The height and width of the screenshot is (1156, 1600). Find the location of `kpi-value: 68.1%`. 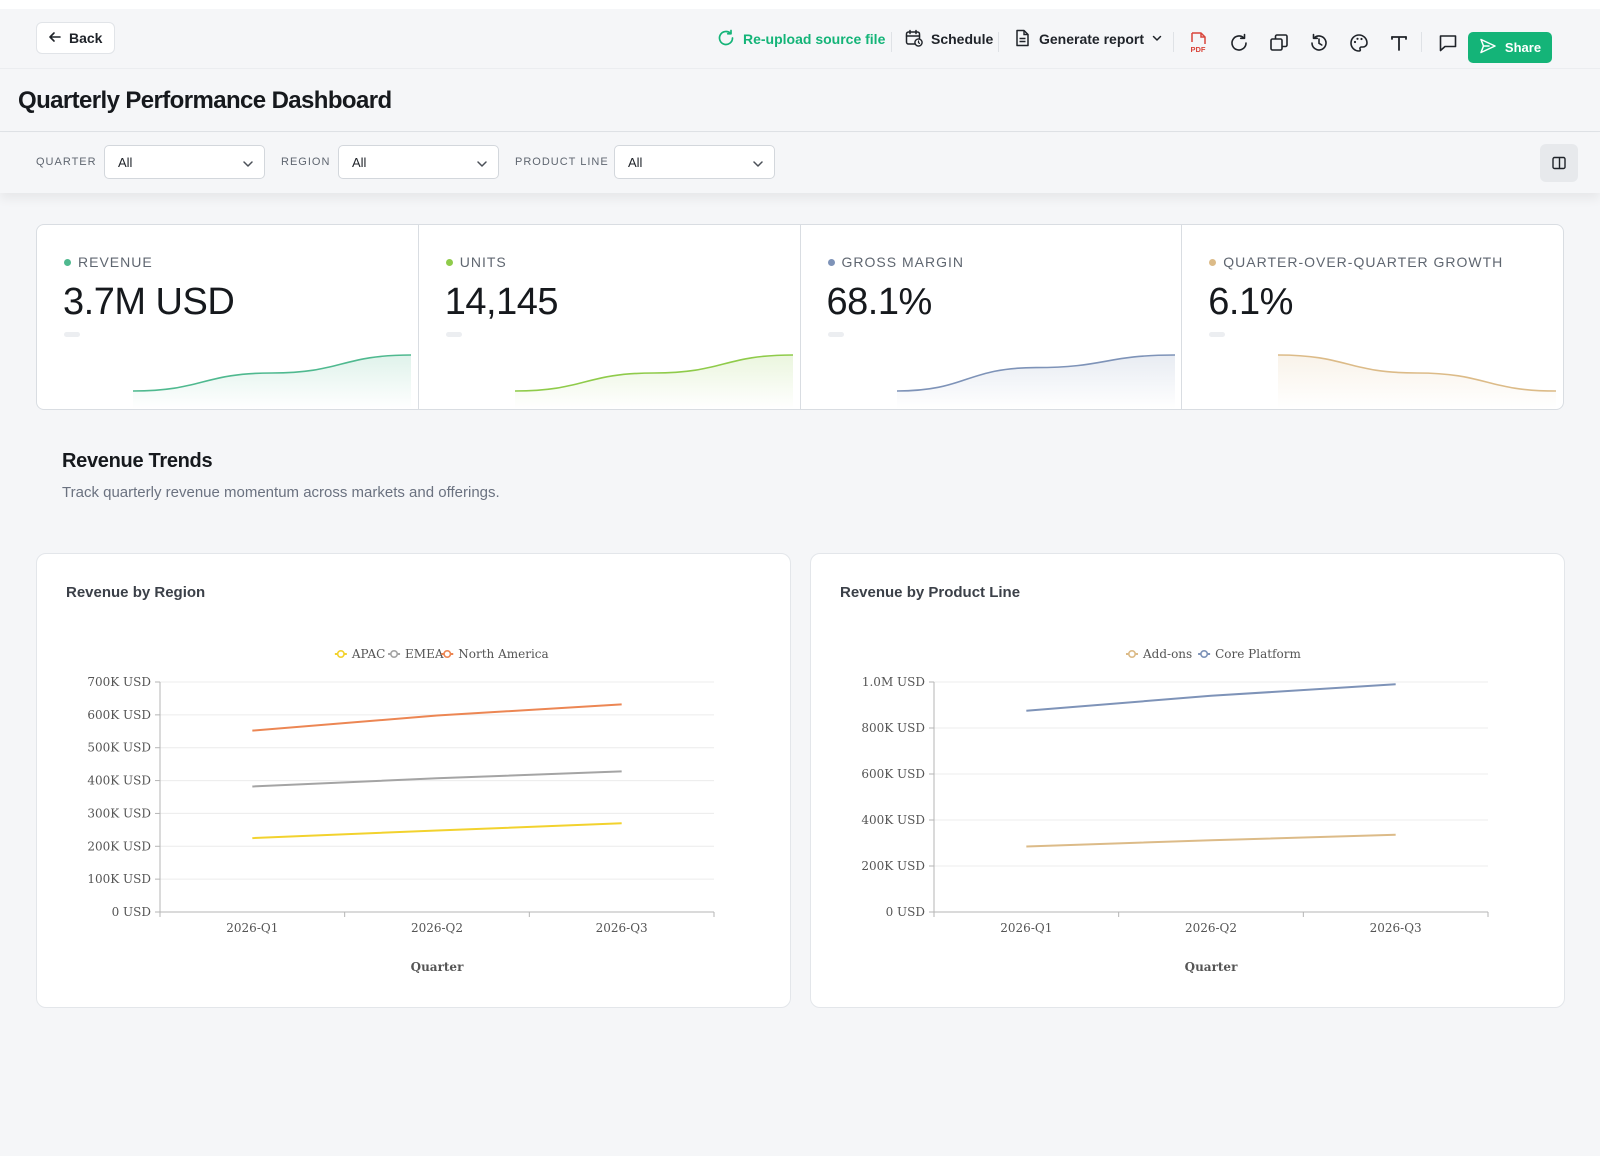

kpi-value: 68.1% is located at coordinates (879, 302).